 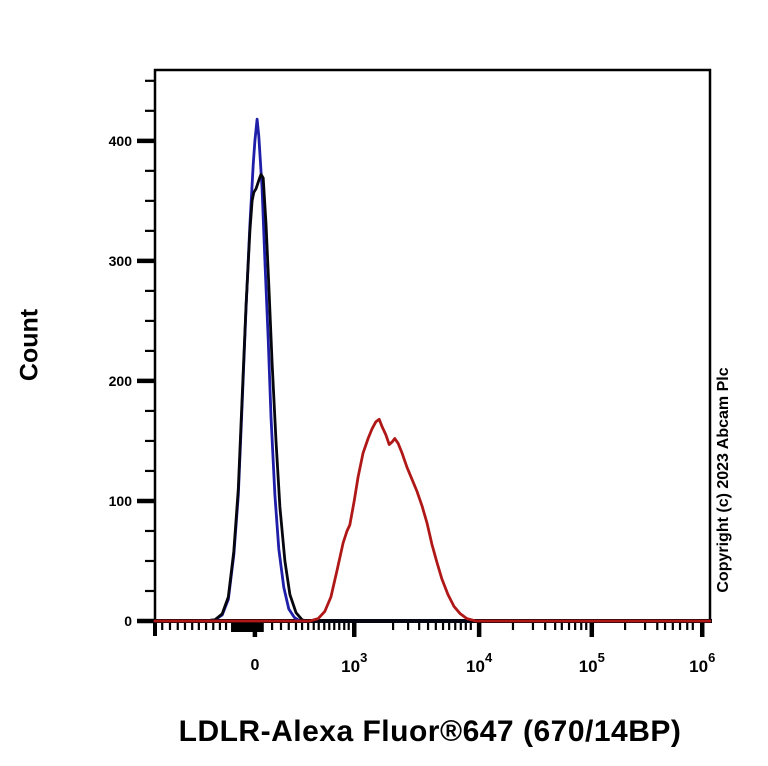 I want to click on chart-title: LDLR-Alexa Fluor®647 (670/14BP), so click(x=430, y=731).